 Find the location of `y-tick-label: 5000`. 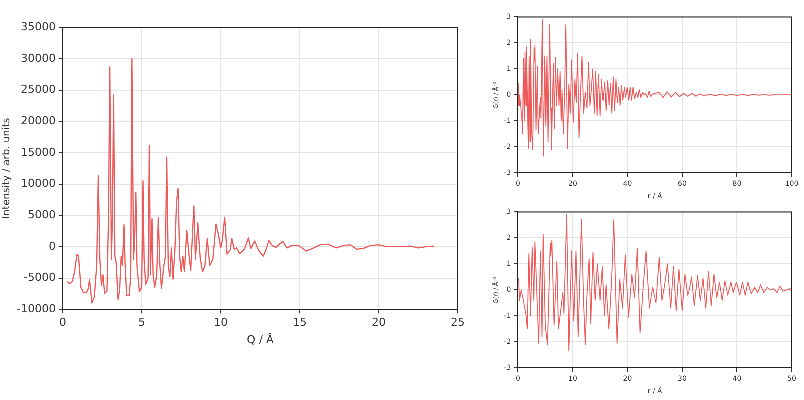

y-tick-label: 5000 is located at coordinates (42, 215).